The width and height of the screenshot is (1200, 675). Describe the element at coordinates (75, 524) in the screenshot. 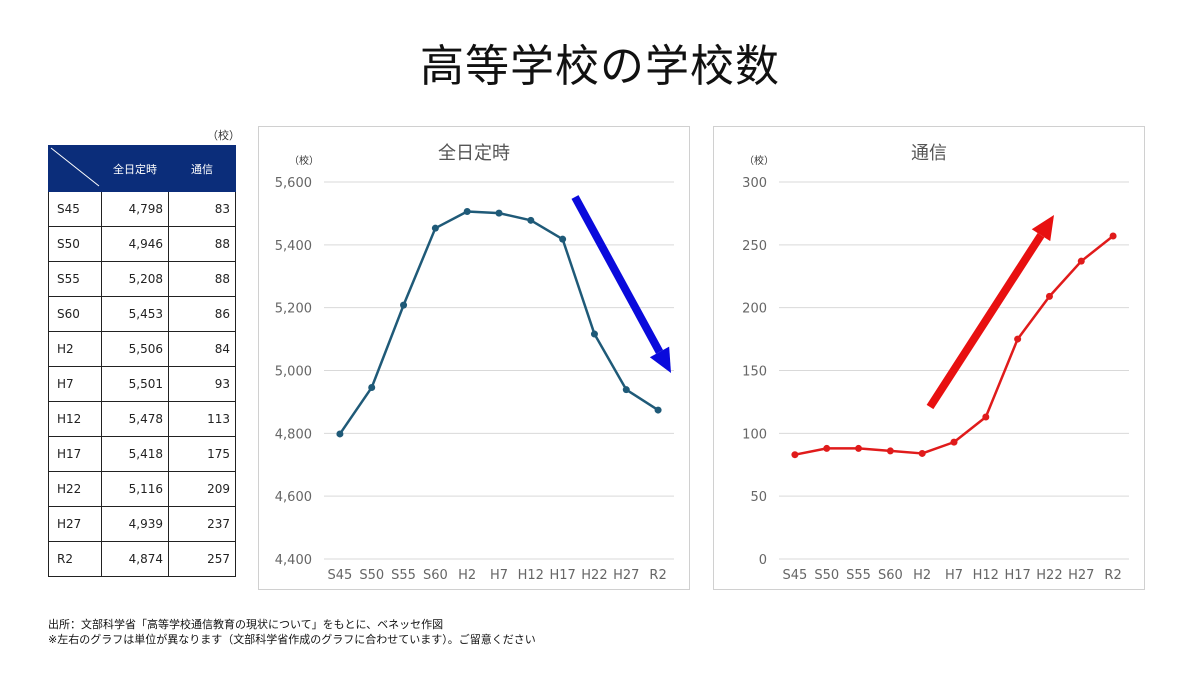

I see `table-cell-label: H27` at that location.